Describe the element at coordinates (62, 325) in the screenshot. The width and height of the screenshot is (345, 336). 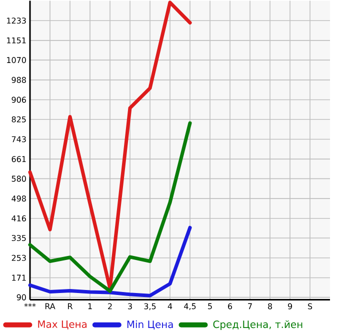
I see `legend-label: Max Цена` at that location.